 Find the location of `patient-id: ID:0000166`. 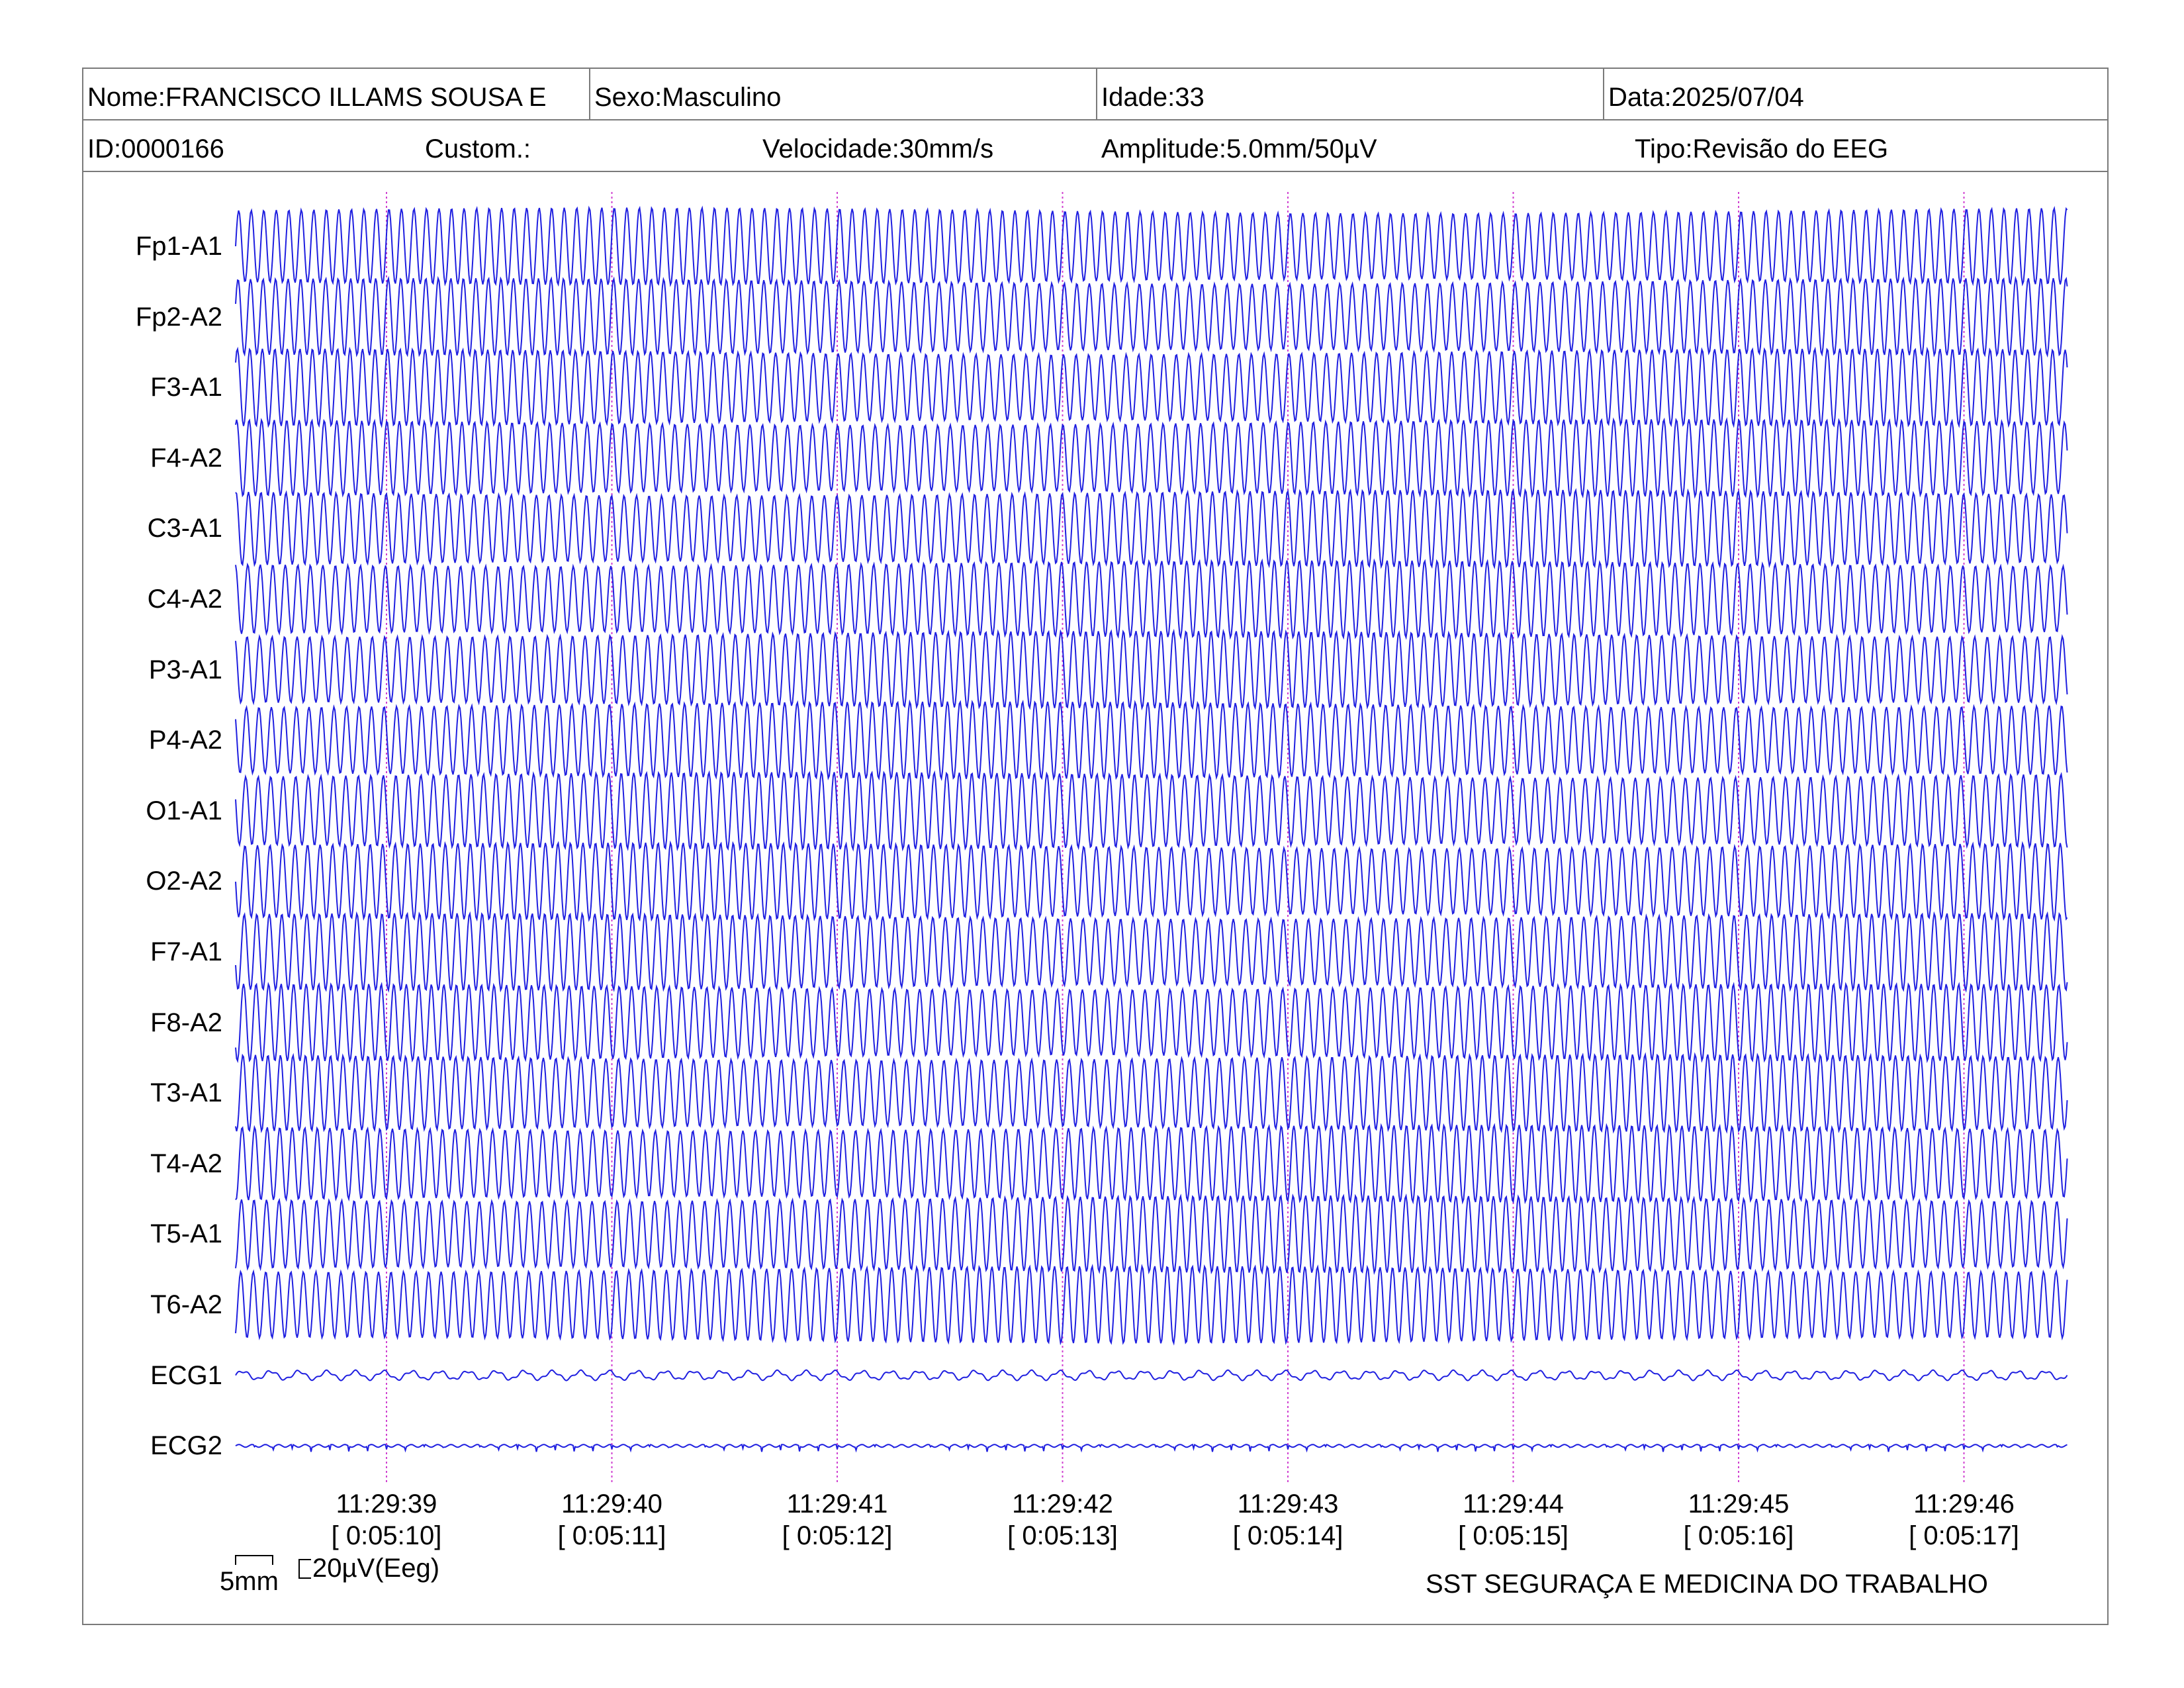

patient-id: ID:0000166 is located at coordinates (155, 149).